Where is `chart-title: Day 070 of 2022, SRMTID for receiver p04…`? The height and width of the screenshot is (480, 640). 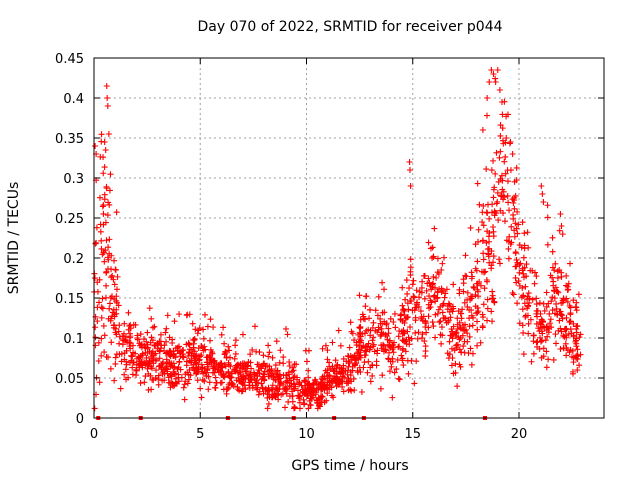 chart-title: Day 070 of 2022, SRMTID for receiver p04… is located at coordinates (349, 27).